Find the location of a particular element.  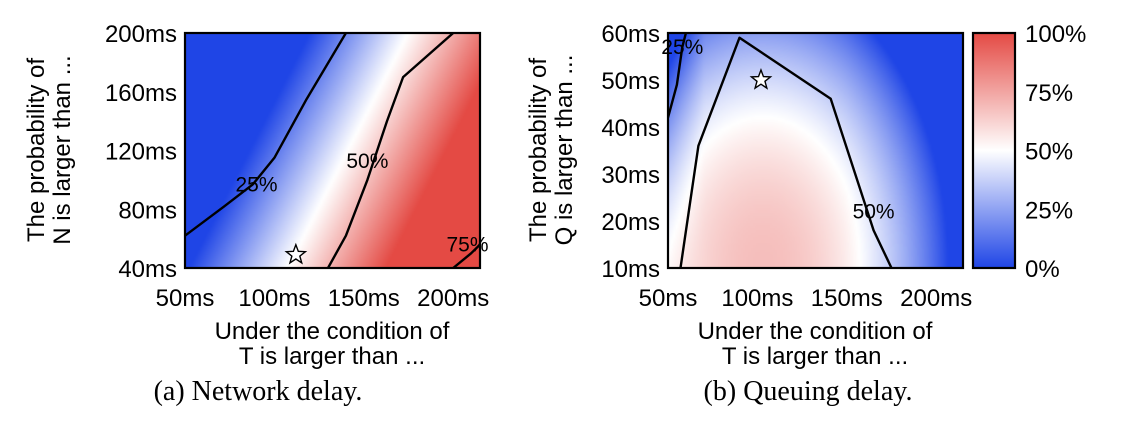

plot-frame-network-delay is located at coordinates (332, 150).